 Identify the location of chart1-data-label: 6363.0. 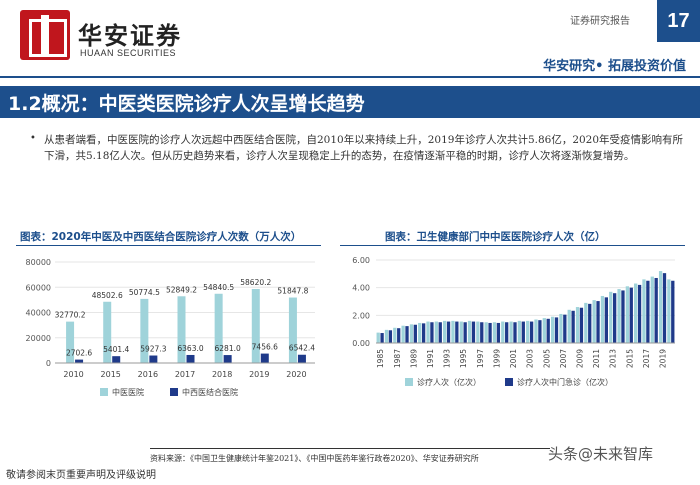
(190, 348).